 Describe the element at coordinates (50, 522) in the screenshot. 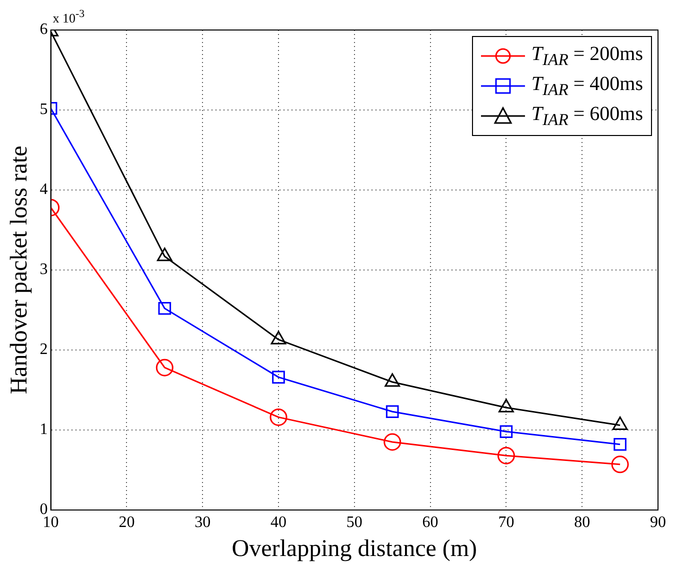

I see `x-tick-label: 10` at that location.